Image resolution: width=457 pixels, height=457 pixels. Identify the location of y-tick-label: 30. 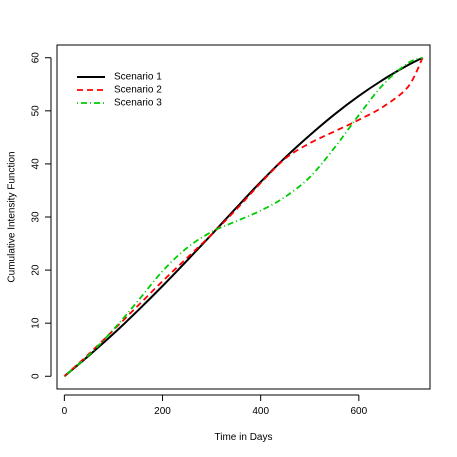
(36, 217).